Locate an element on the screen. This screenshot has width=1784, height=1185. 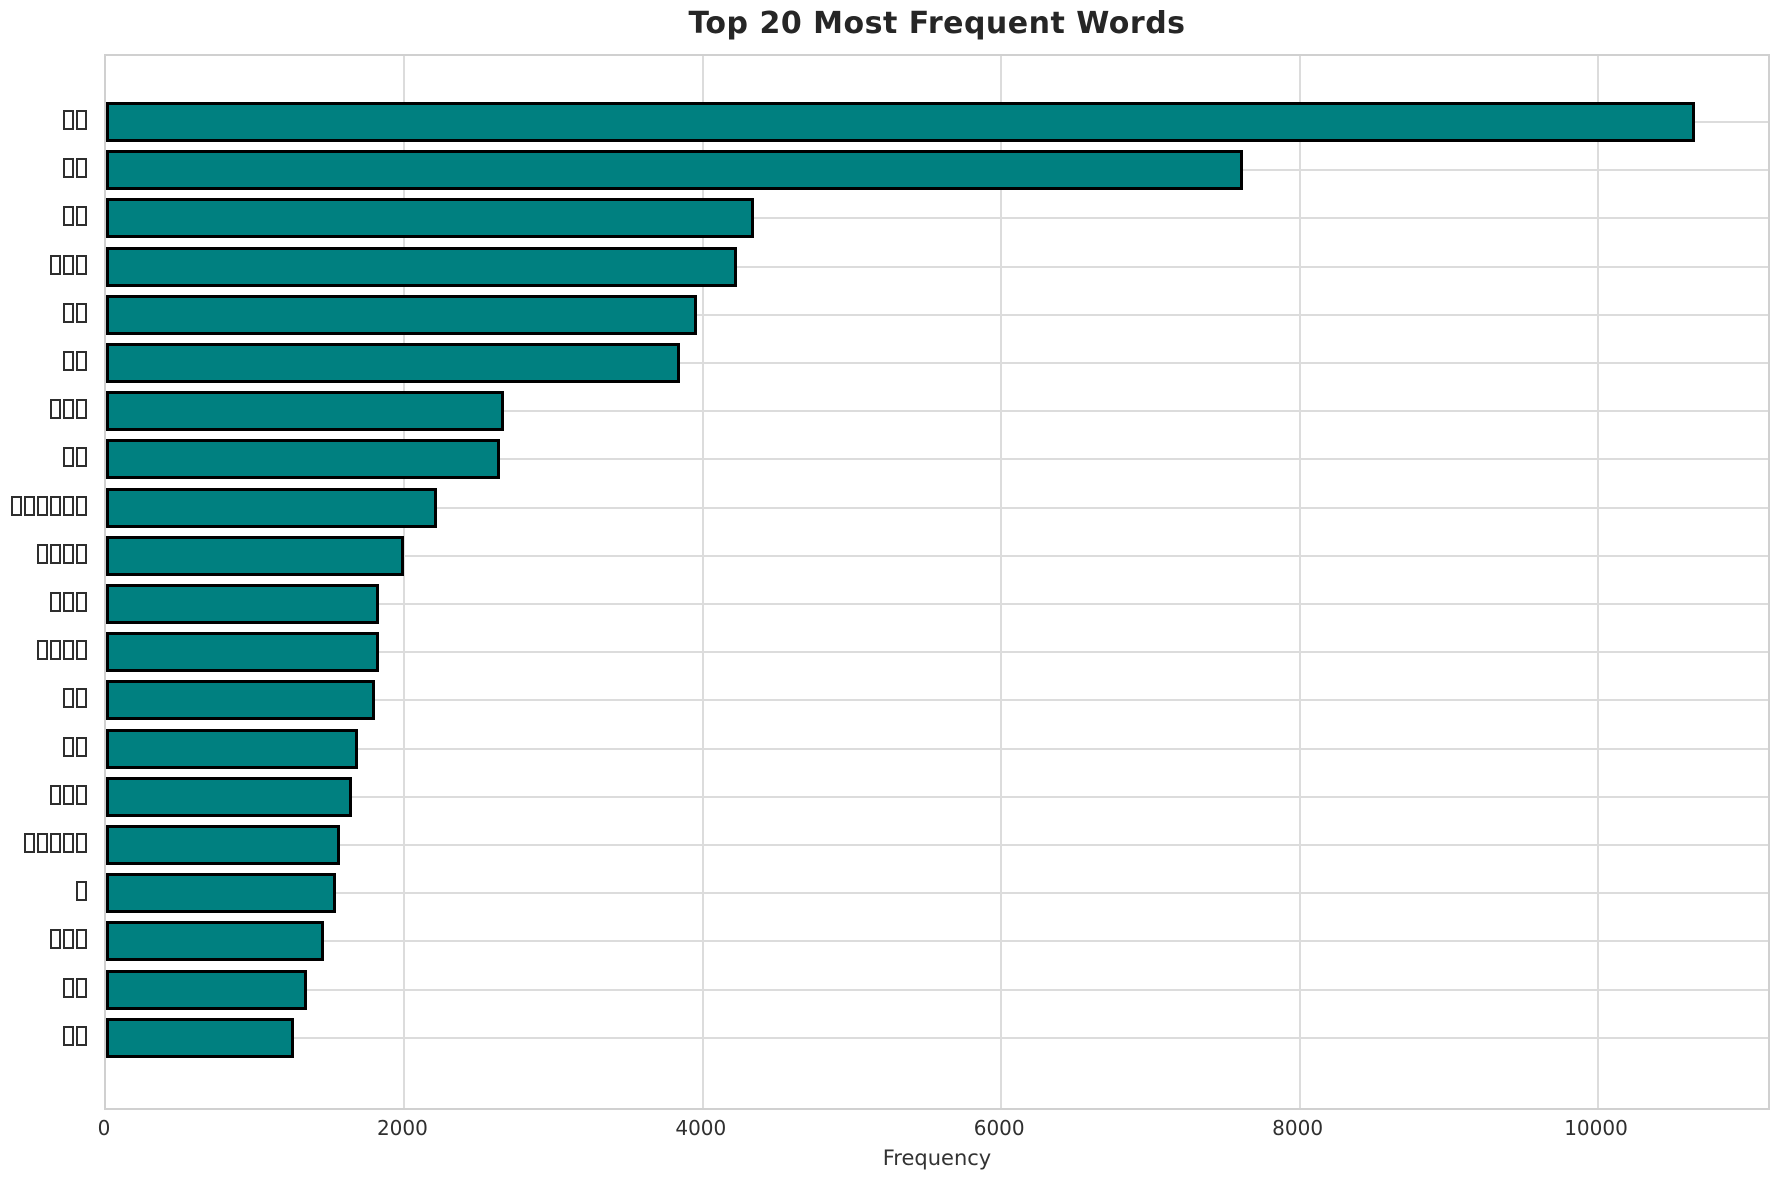
x-tick-label: 4000 is located at coordinates (701, 1128).